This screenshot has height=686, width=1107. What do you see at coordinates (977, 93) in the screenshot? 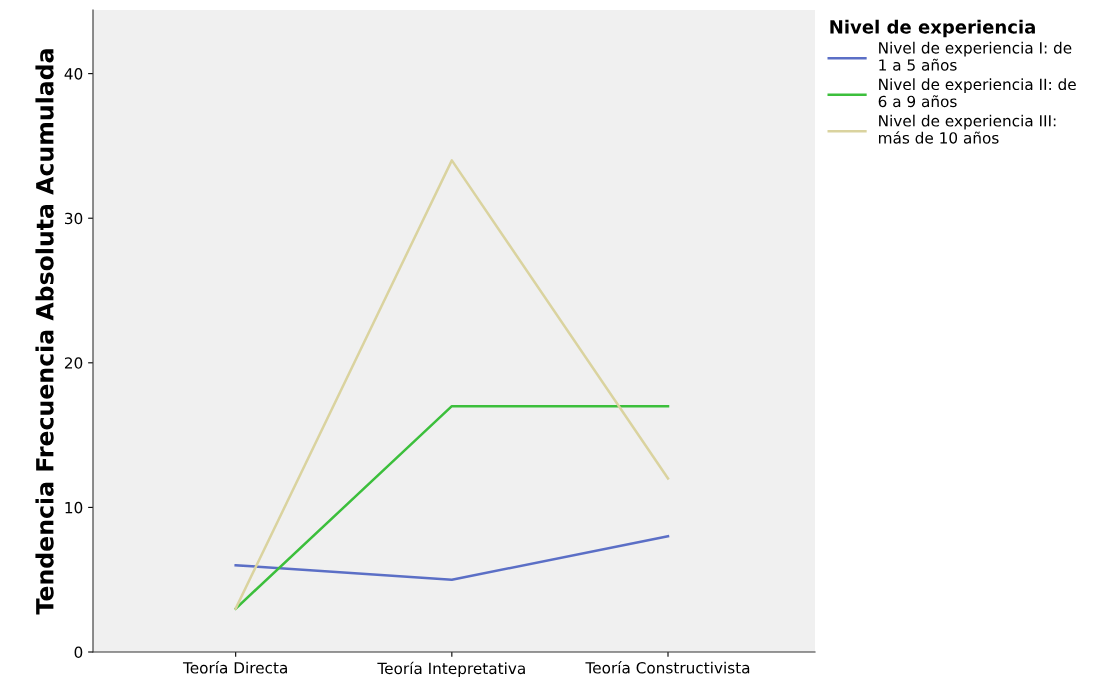
I see `legend-label: Nivel de experiencia II: de 6 a 9 años` at bounding box center [977, 93].